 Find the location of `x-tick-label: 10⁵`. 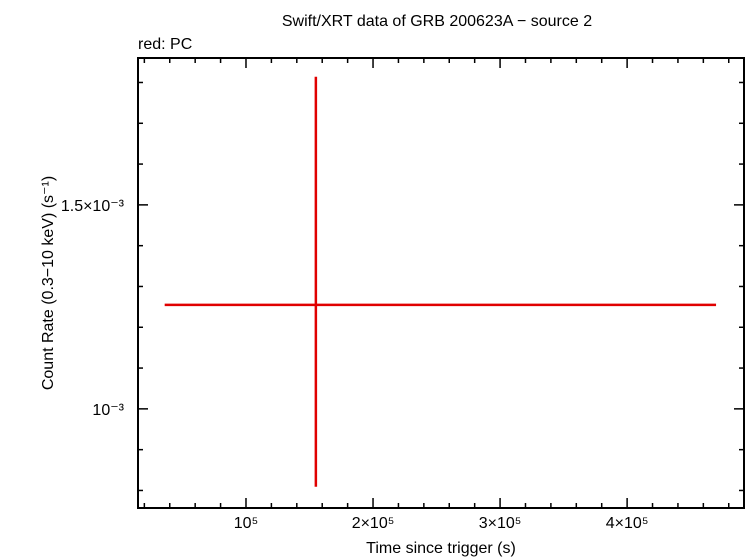

x-tick-label: 10⁵ is located at coordinates (246, 523).